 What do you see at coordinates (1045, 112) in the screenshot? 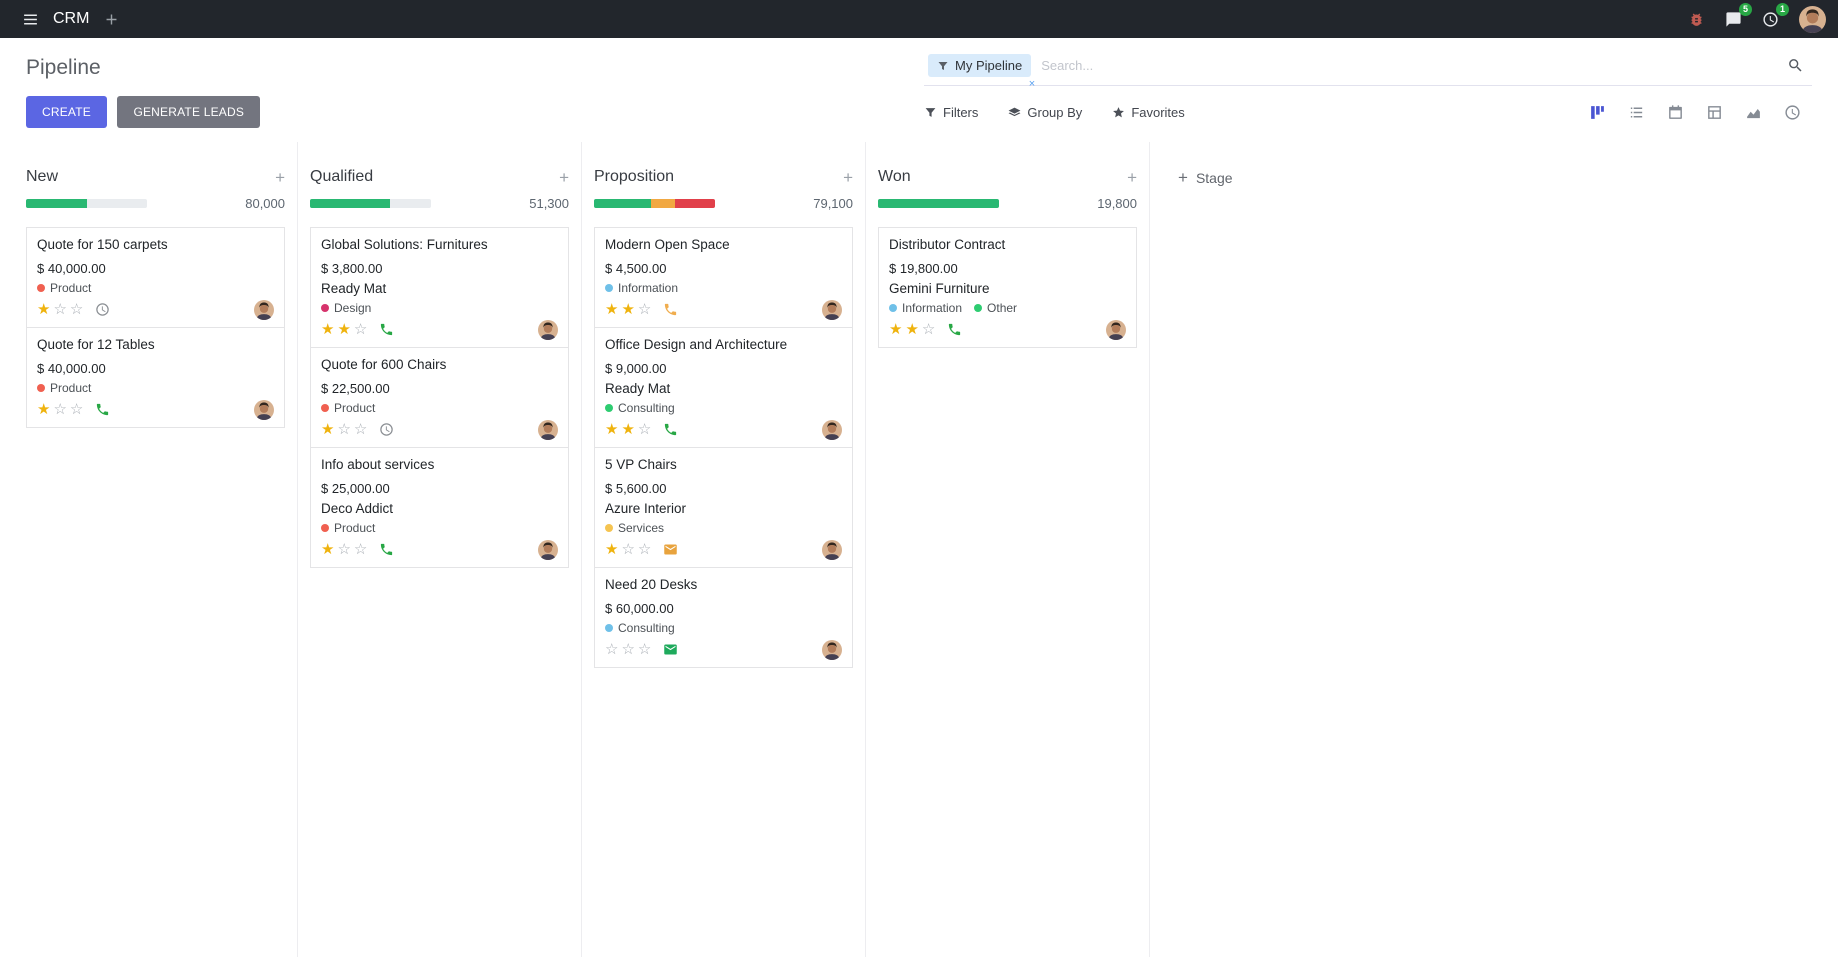
I see `group-by-menu: Group By` at bounding box center [1045, 112].